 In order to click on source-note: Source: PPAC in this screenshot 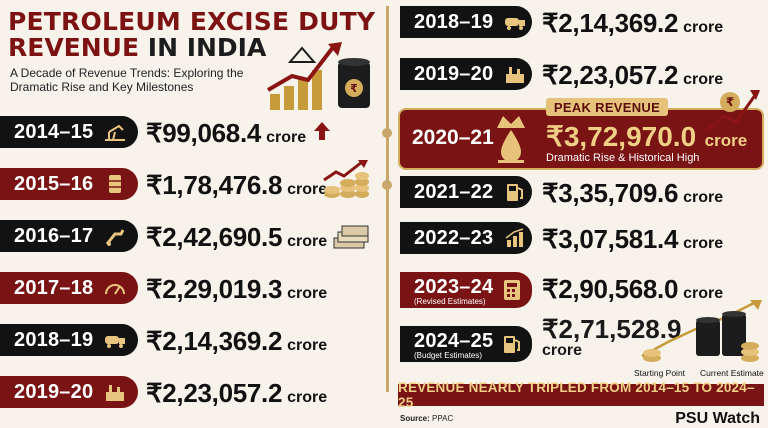, I will do `click(426, 418)`.